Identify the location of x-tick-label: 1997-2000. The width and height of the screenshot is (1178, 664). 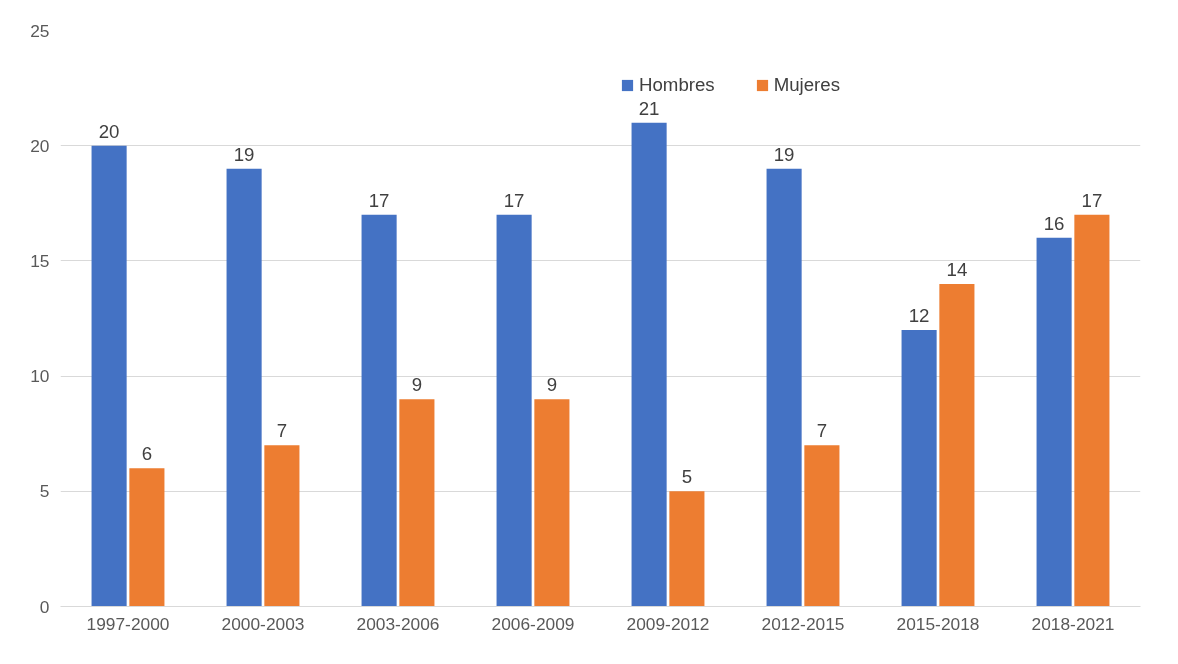
(128, 623).